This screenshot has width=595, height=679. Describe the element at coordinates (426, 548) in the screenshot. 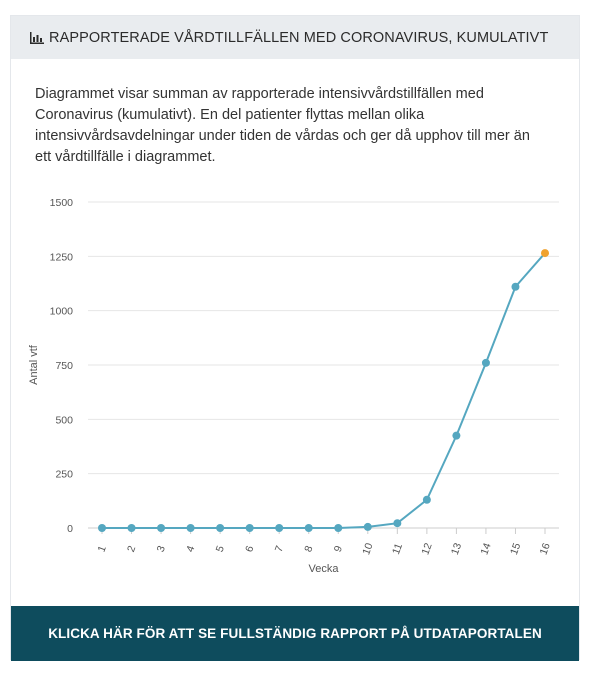

I see `x-tick-label: 12` at that location.